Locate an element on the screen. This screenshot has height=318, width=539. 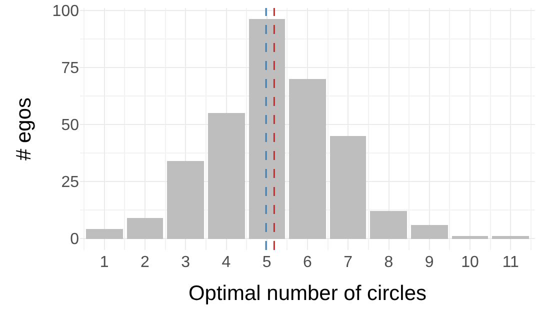
x-axis-title: Optimal number of circles is located at coordinates (307, 294).